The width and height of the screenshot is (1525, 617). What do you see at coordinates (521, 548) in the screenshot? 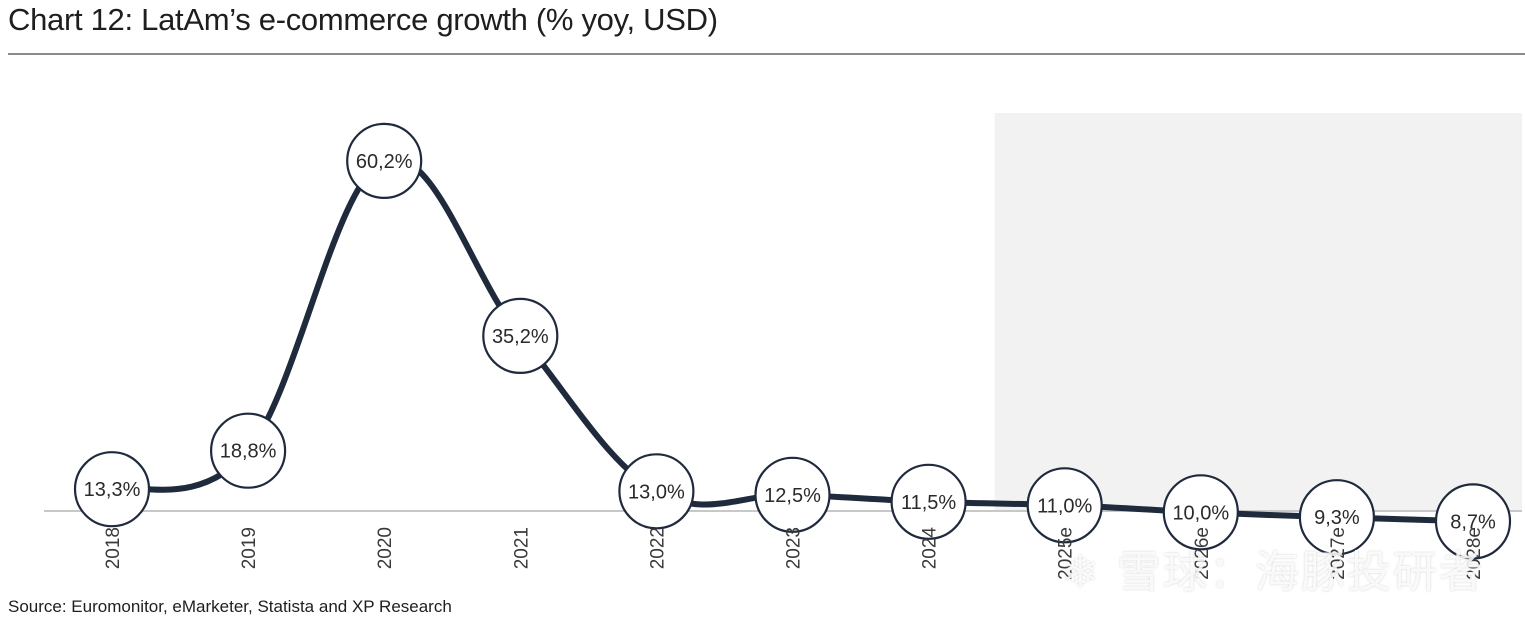
I see `x-tick-label: 2021` at bounding box center [521, 548].